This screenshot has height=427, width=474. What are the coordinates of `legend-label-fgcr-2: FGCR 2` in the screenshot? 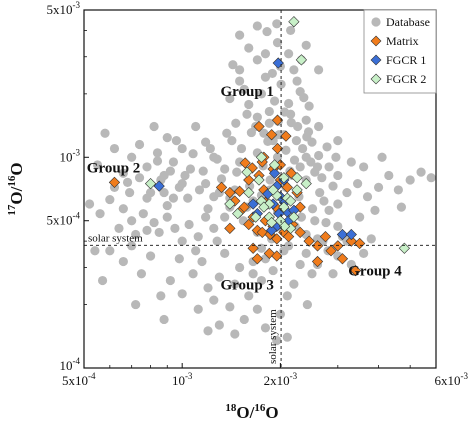 It's located at (406, 79).